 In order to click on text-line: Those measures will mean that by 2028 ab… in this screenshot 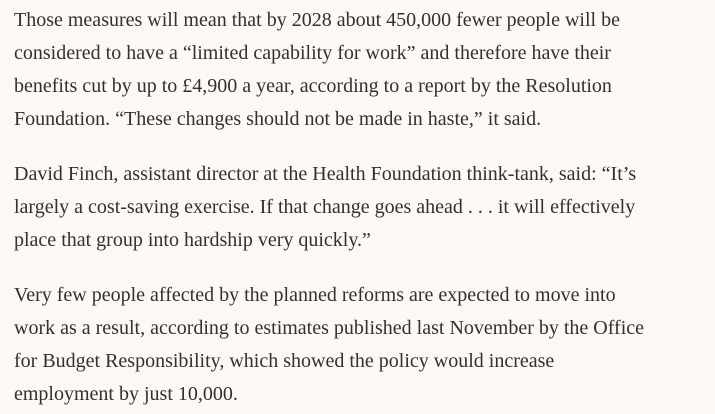, I will do `click(317, 20)`.